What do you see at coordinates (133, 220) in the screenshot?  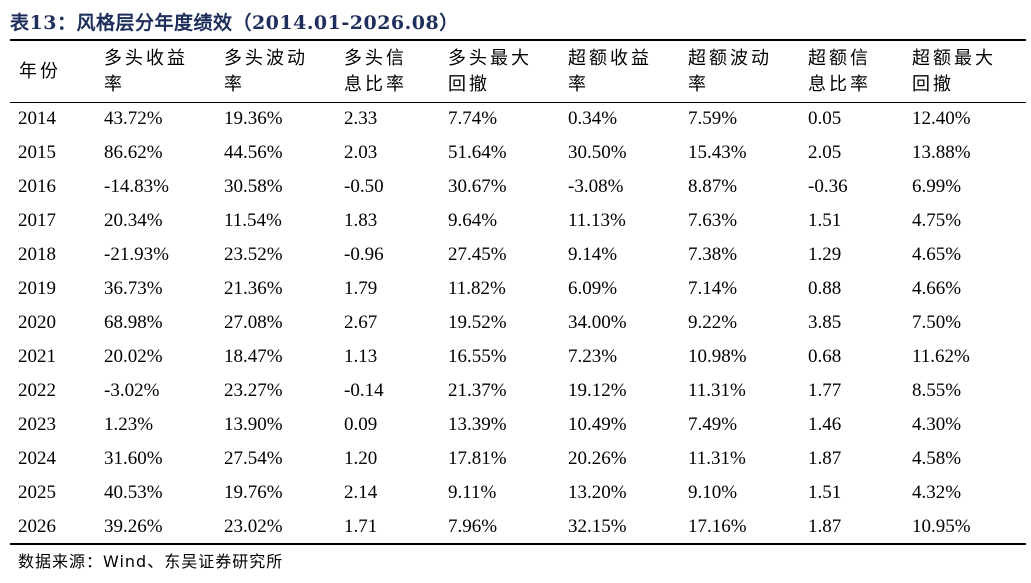 I see `value-cell: 20.34%` at bounding box center [133, 220].